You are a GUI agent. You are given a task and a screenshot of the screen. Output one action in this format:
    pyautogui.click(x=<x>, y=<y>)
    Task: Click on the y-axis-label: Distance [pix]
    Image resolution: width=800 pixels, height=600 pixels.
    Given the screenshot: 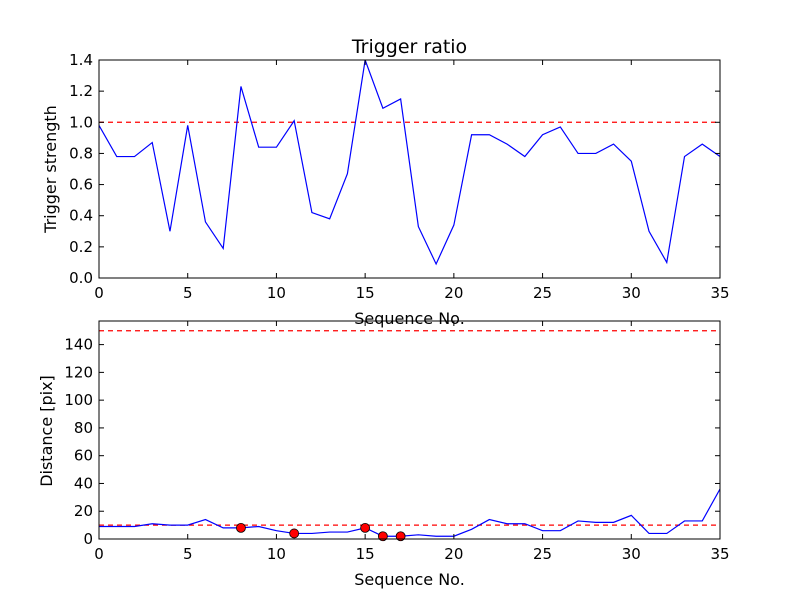 What is the action you would take?
    pyautogui.click(x=46, y=431)
    